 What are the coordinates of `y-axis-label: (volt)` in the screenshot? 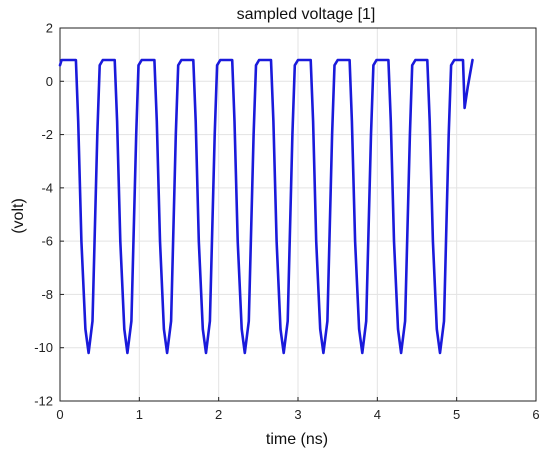 It's located at (18, 216).